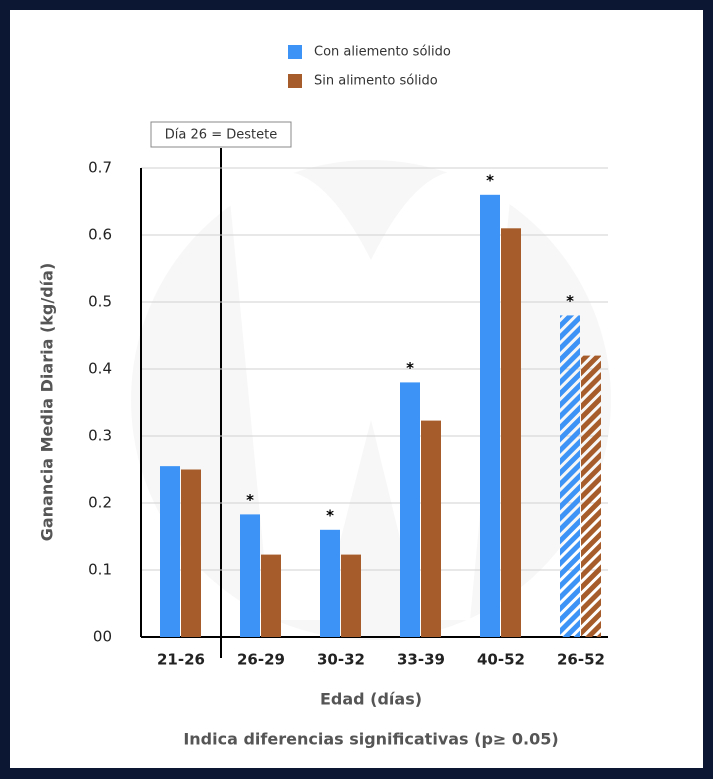  I want to click on y-tick-label: 0.4, so click(100, 369).